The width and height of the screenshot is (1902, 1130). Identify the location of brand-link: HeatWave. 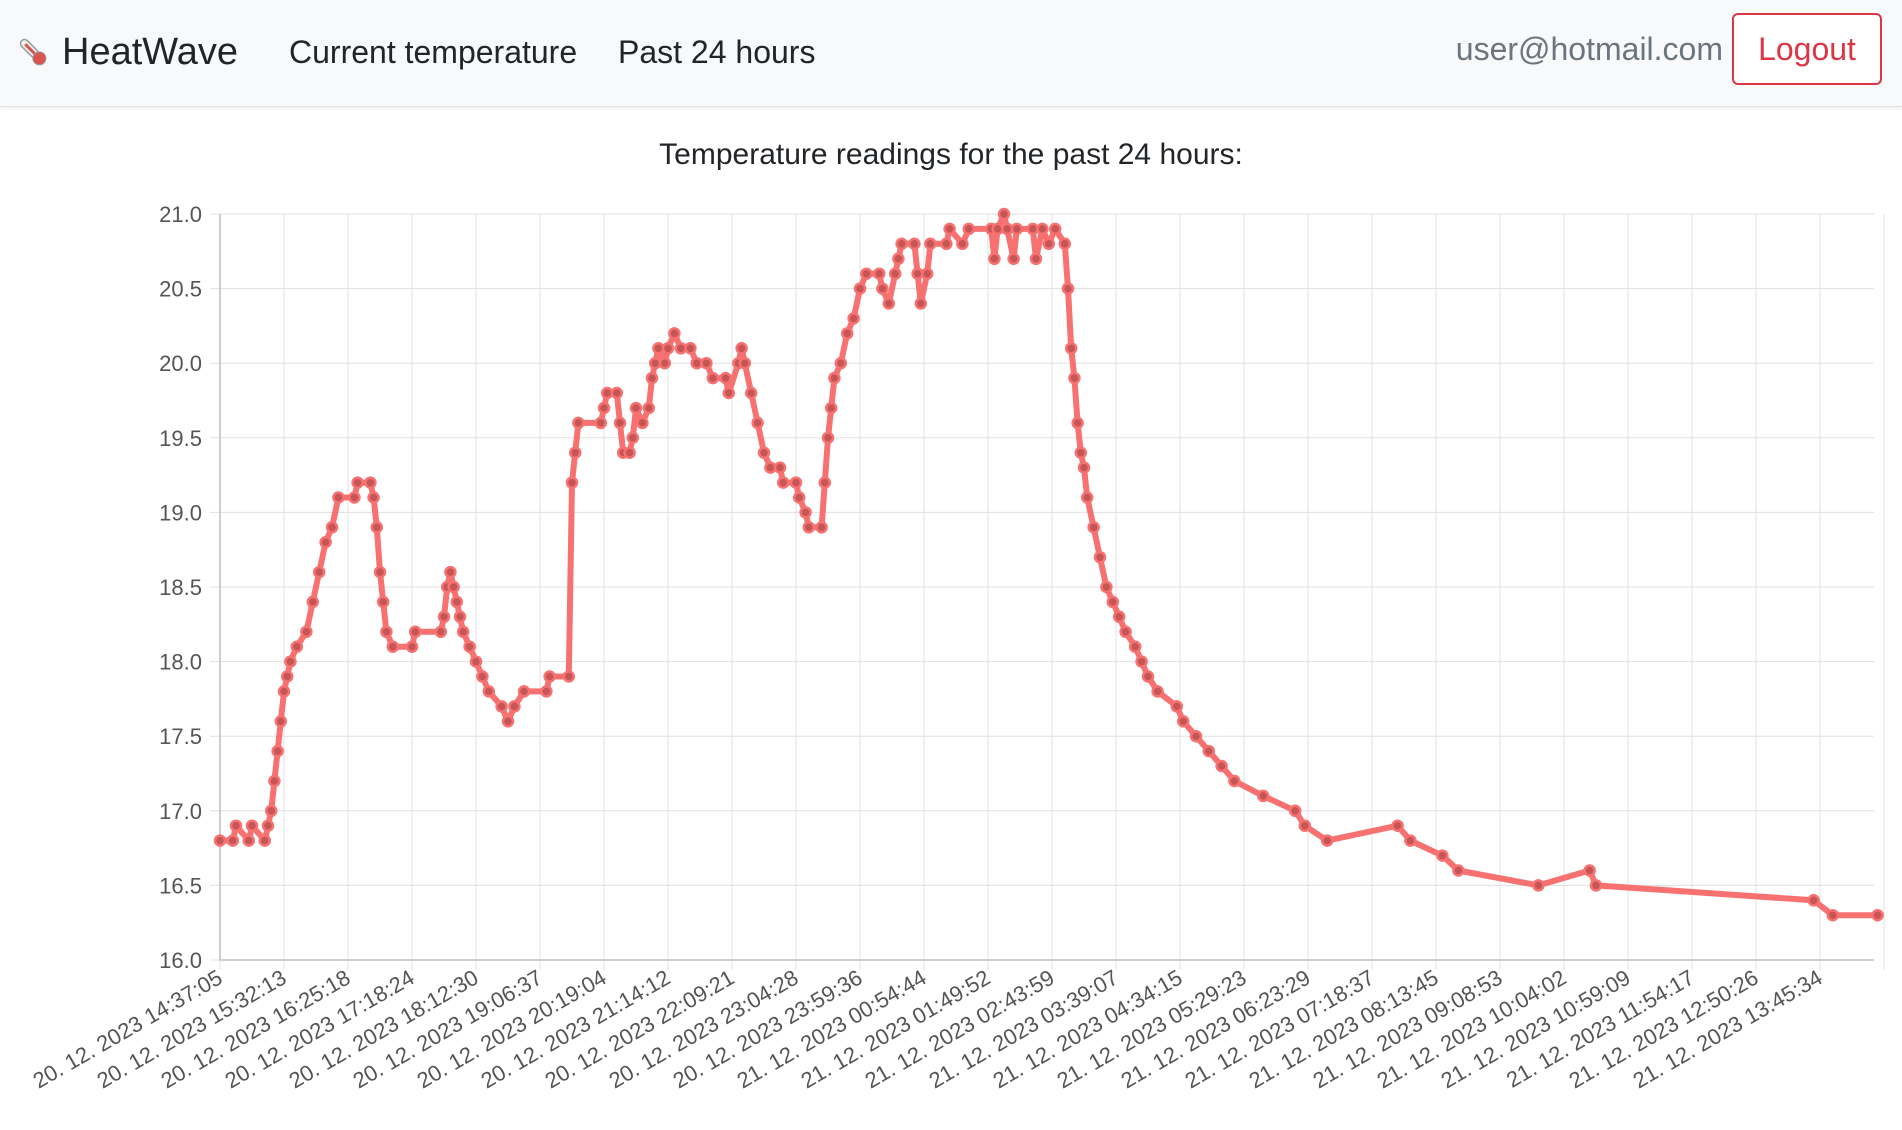
(126, 52).